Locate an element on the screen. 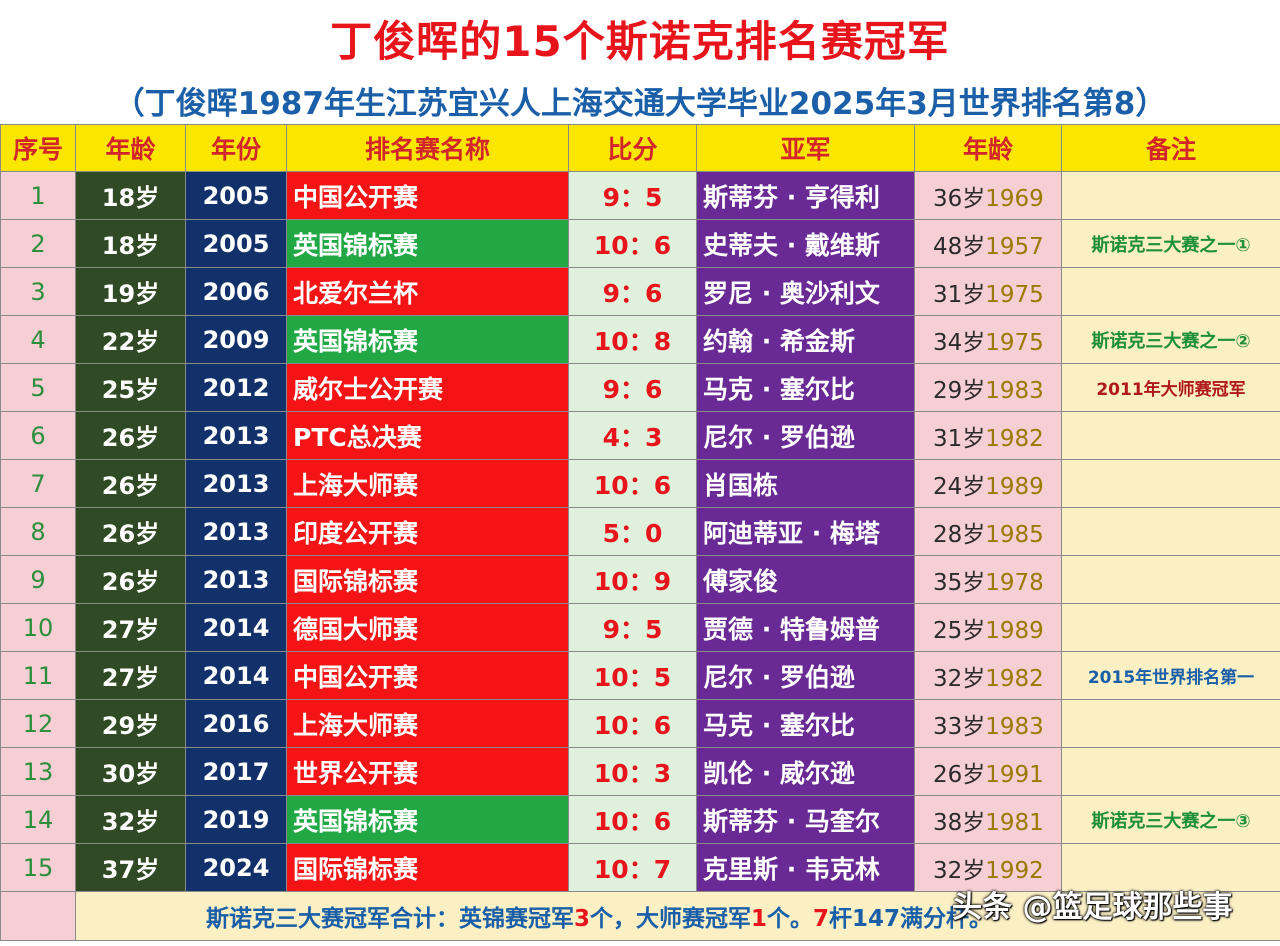  runner-birth-year: 1983 is located at coordinates (1014, 390).